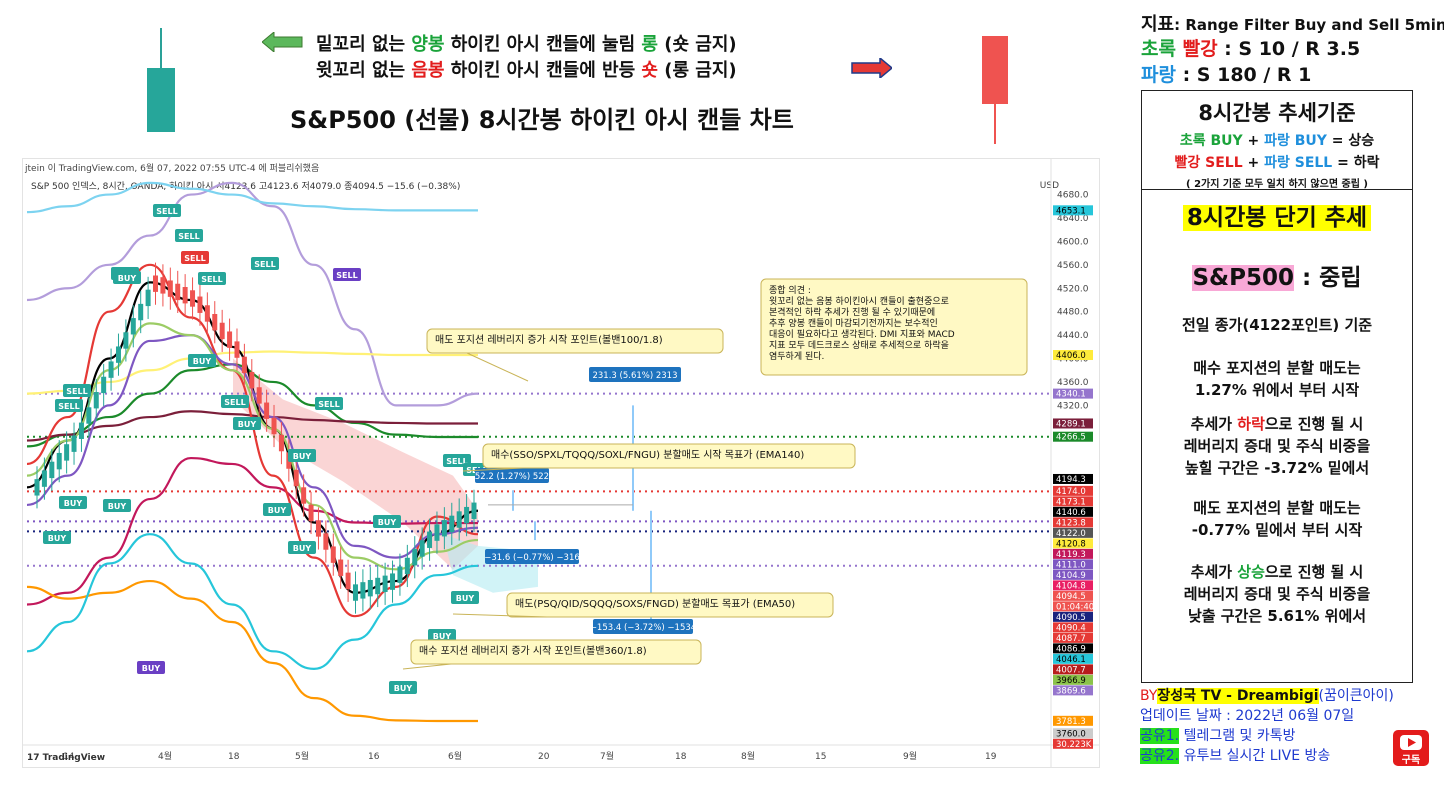 This screenshot has width=1444, height=786. Describe the element at coordinates (161, 80) in the screenshot. I see `bullish-candle-icon` at that location.